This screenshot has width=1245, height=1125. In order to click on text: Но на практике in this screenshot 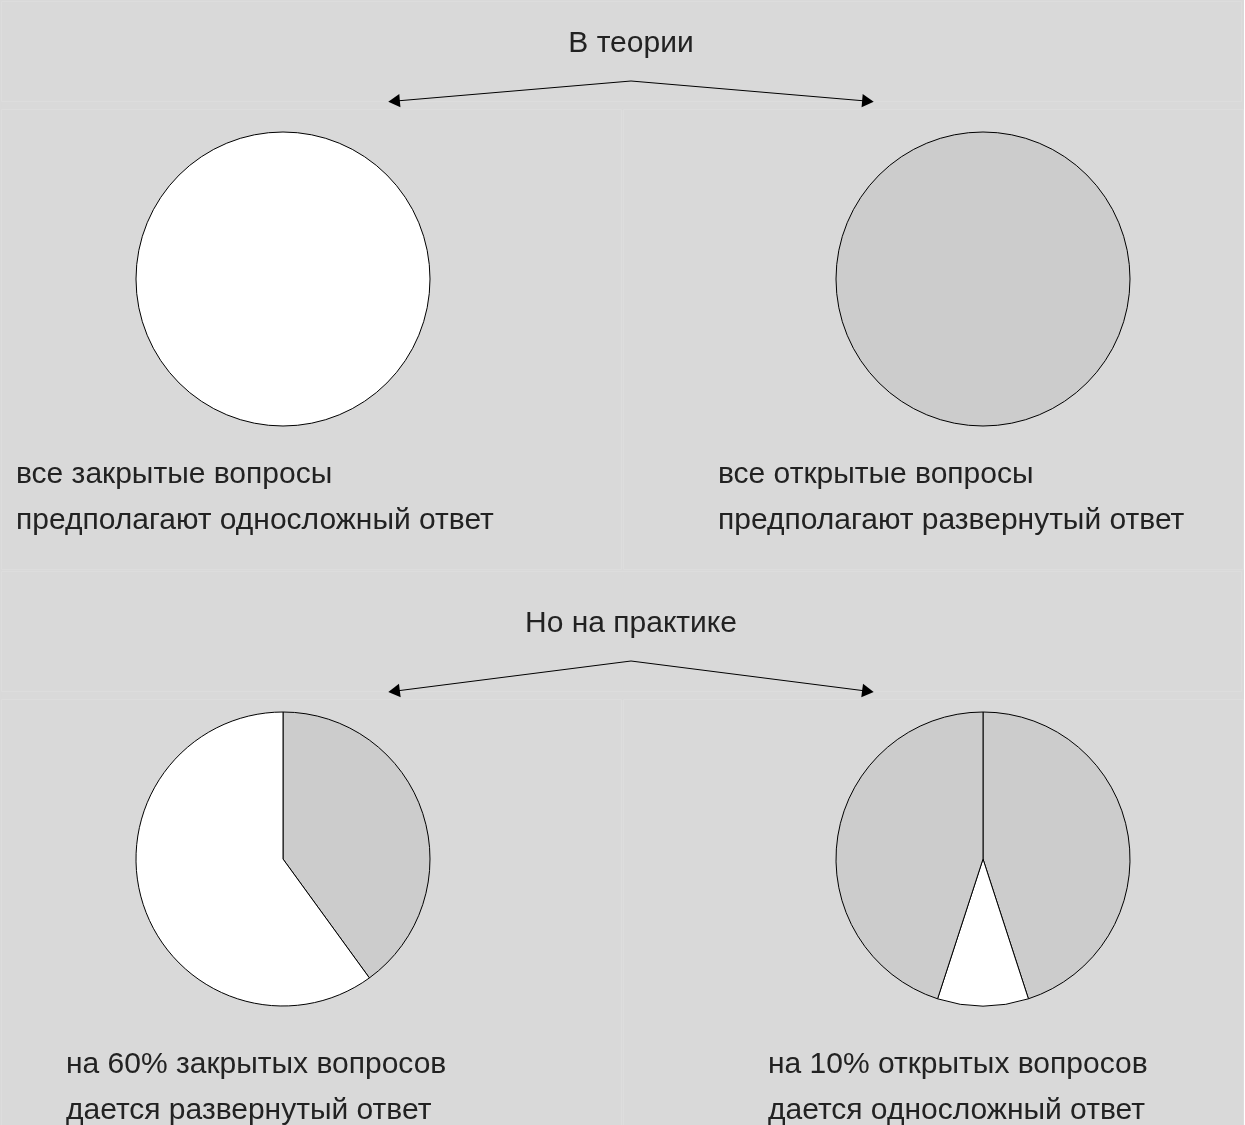, I will do `click(631, 621)`.